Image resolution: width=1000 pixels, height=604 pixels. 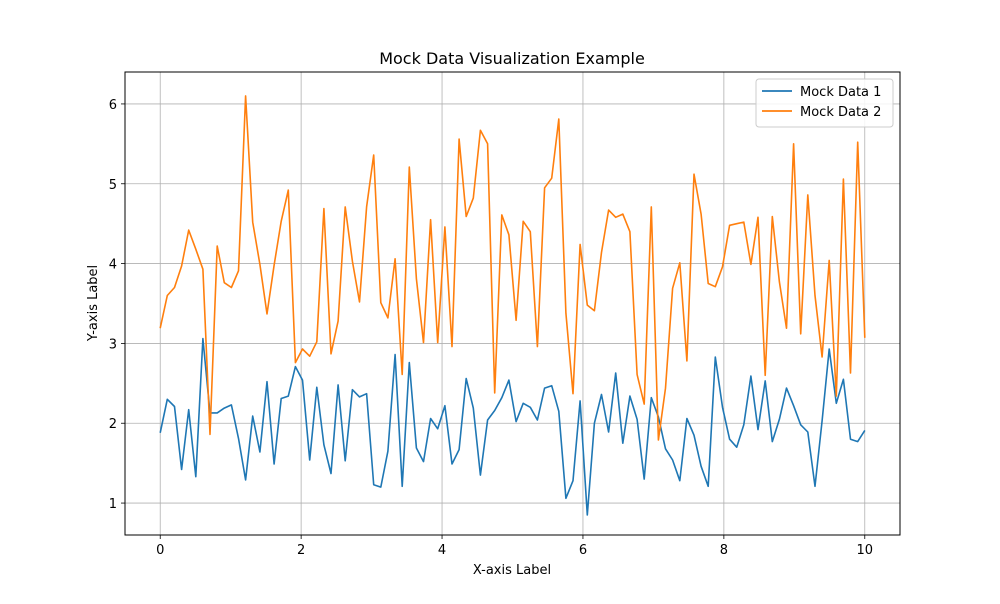 What do you see at coordinates (113, 504) in the screenshot?
I see `y-tick-label: 1` at bounding box center [113, 504].